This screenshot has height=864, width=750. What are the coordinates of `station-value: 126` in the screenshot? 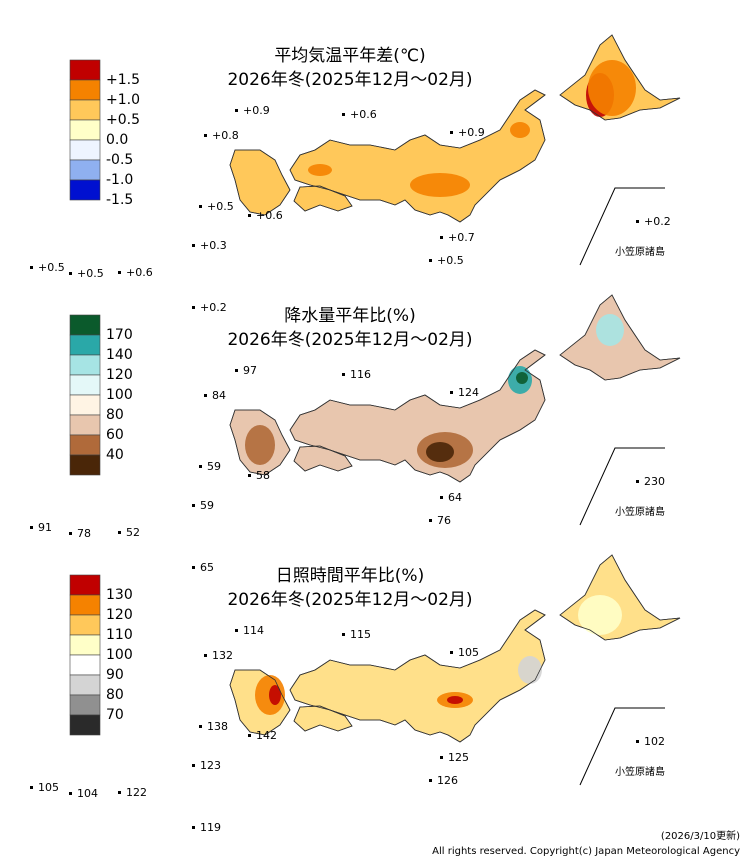 It's located at (447, 780).